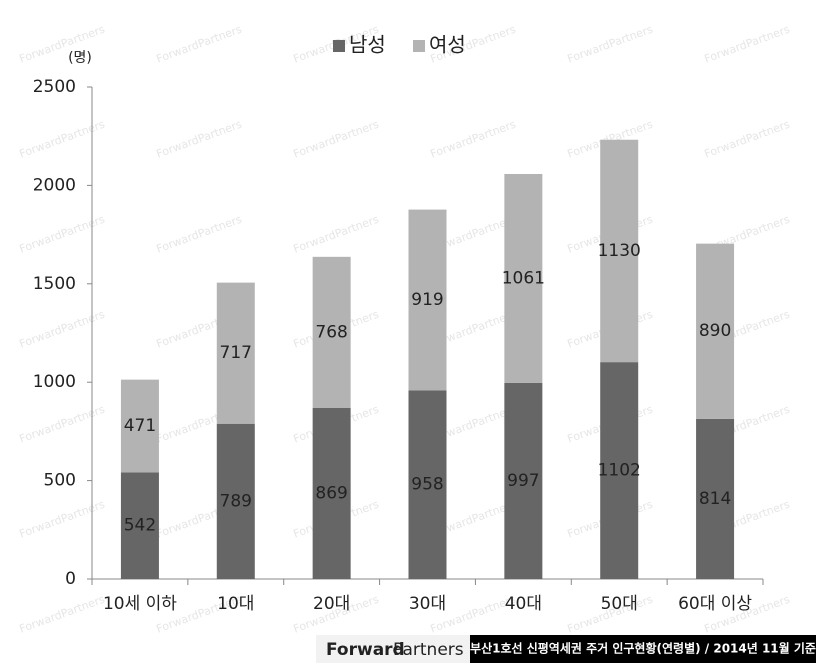  I want to click on logo-bold: Forward, so click(365, 650).